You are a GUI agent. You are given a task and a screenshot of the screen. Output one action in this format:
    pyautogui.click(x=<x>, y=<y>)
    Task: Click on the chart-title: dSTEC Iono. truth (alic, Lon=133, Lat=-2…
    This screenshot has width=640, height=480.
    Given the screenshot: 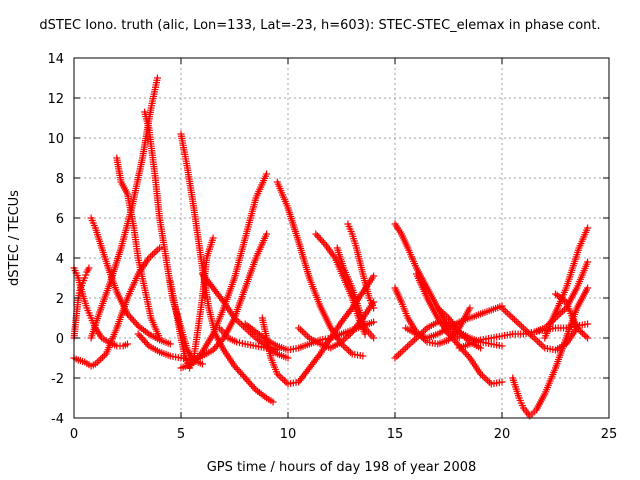 What is the action you would take?
    pyautogui.click(x=320, y=25)
    